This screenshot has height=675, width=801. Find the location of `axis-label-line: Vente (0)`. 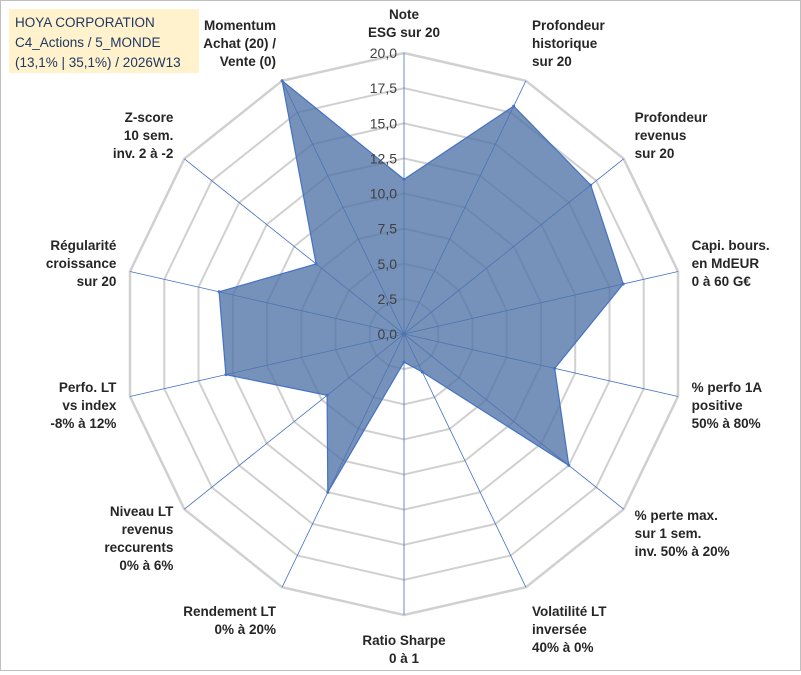

axis-label-line: Vente (0) is located at coordinates (248, 61).